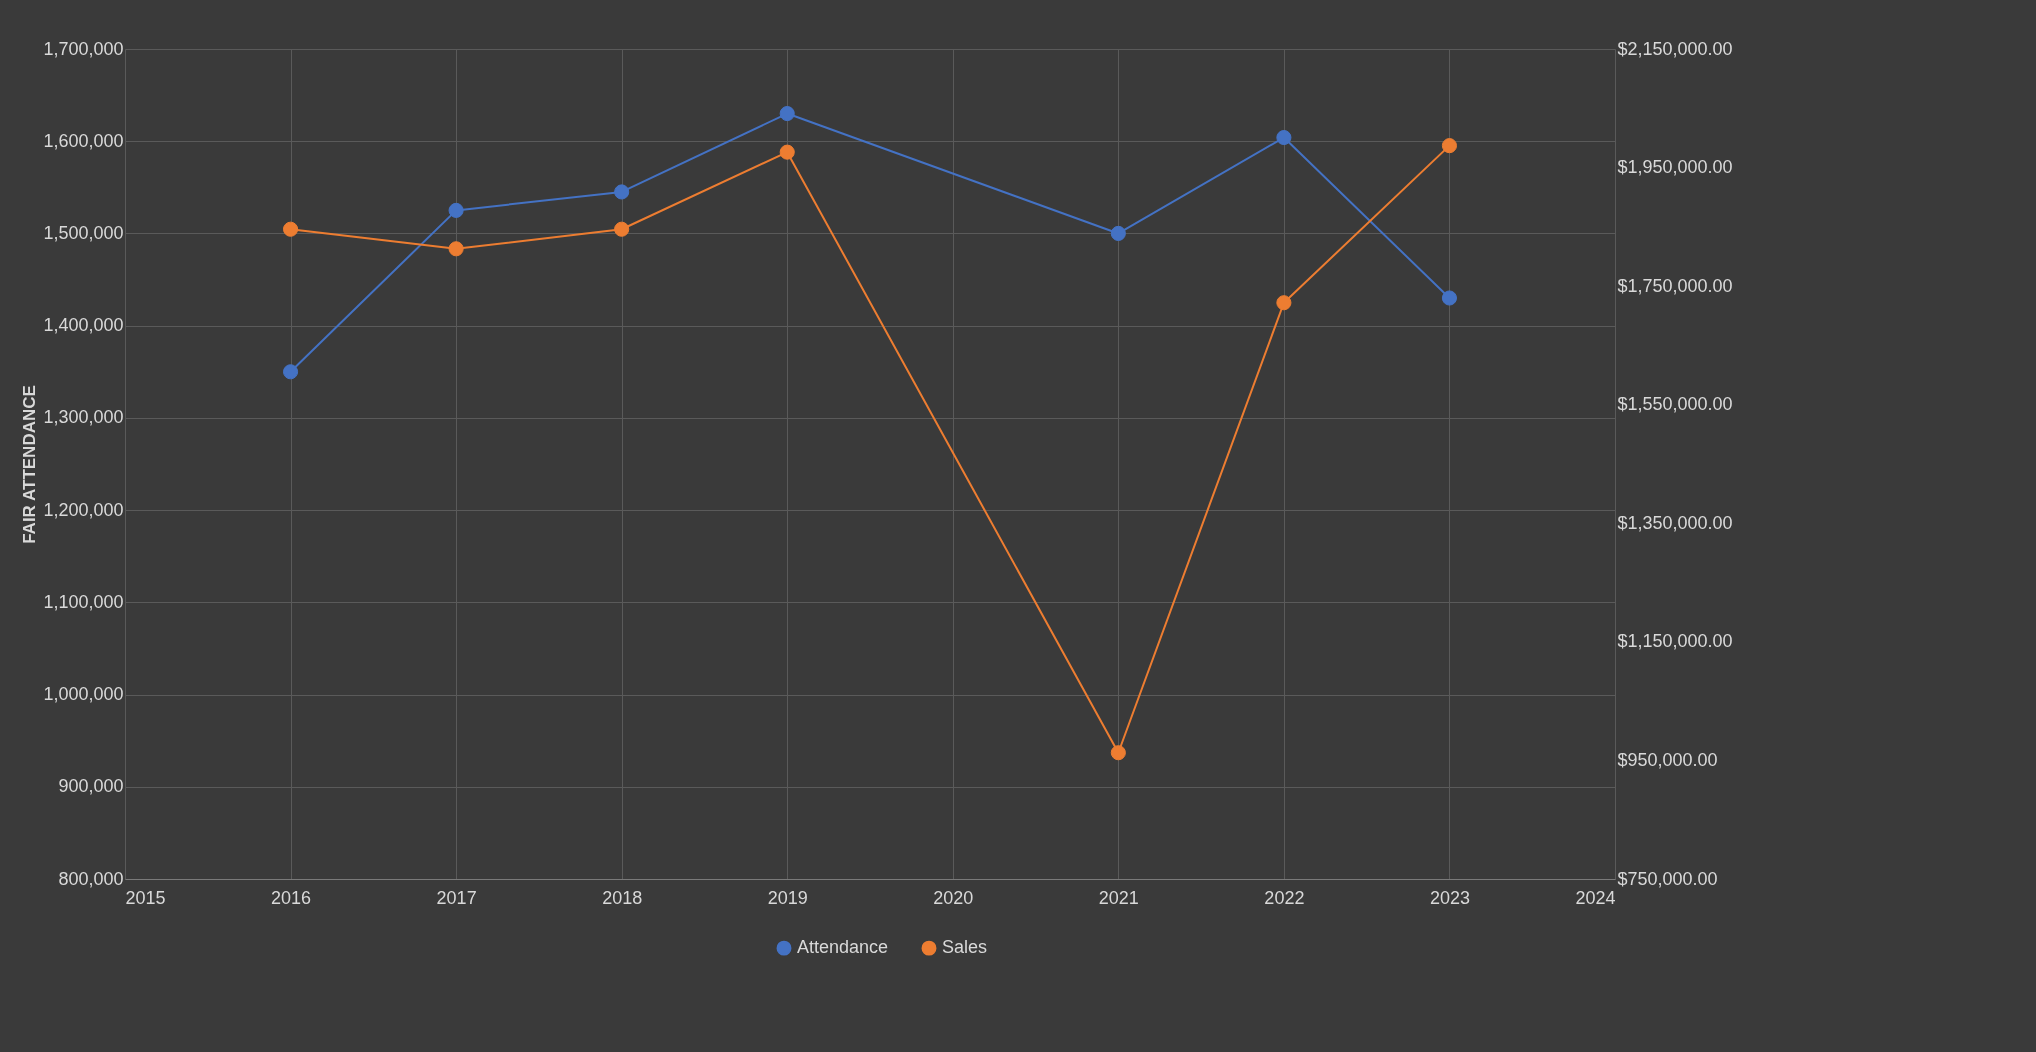  Describe the element at coordinates (965, 947) in the screenshot. I see `legend-label: Sales` at that location.